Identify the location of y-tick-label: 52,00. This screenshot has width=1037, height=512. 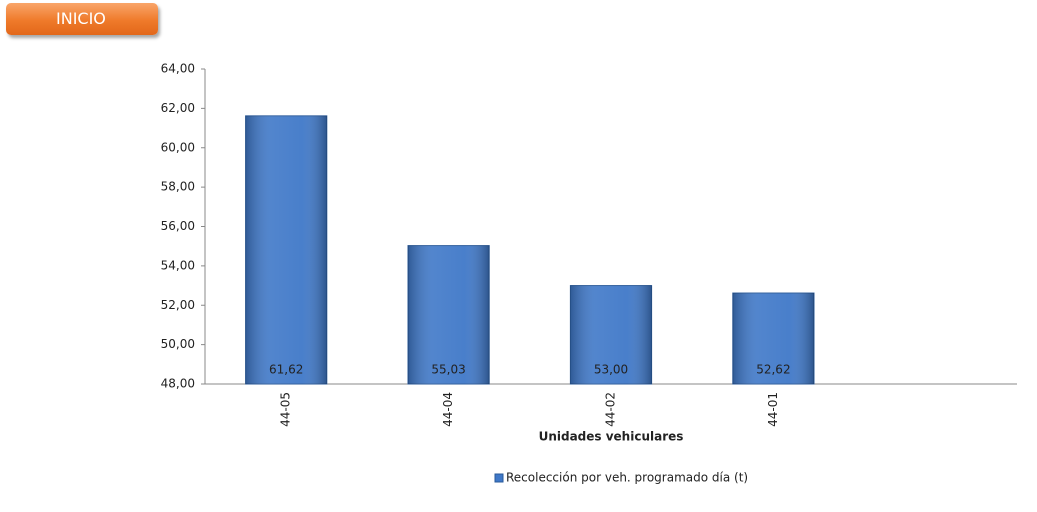
(178, 305).